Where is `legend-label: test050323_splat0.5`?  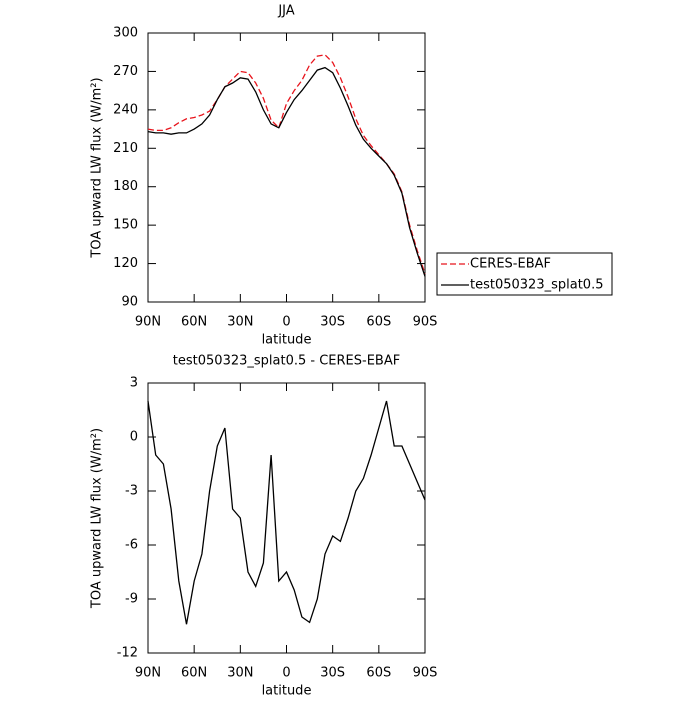
legend-label: test050323_splat0.5 is located at coordinates (536, 285).